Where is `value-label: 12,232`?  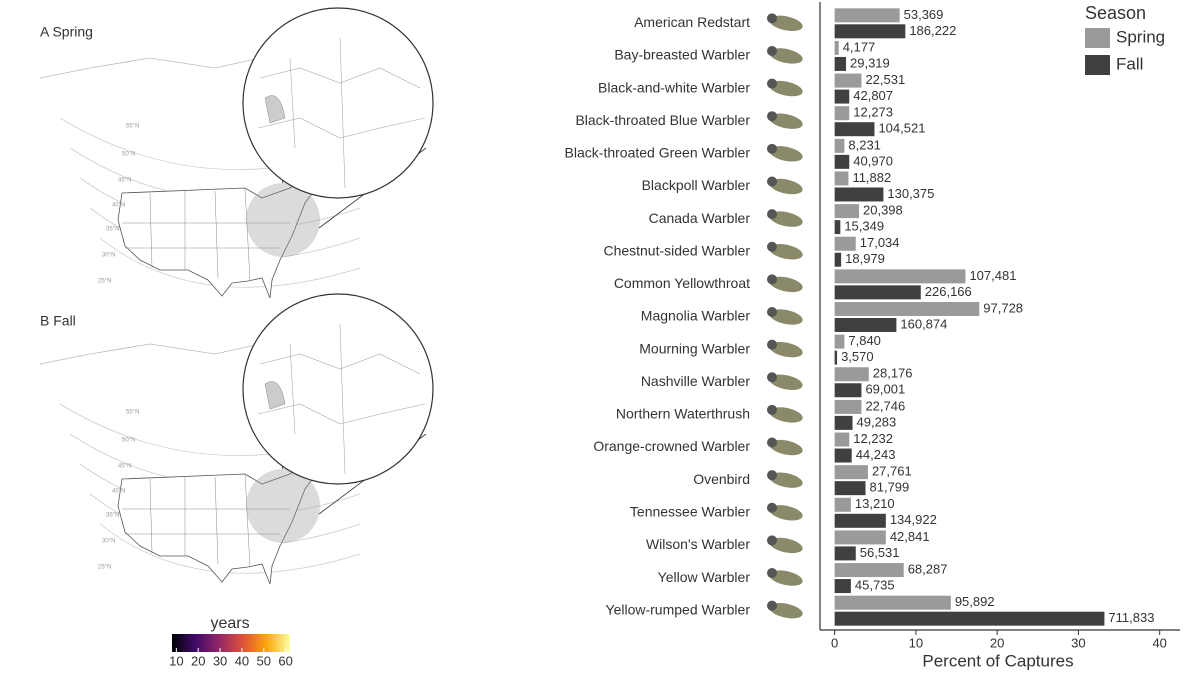
value-label: 12,232 is located at coordinates (873, 438).